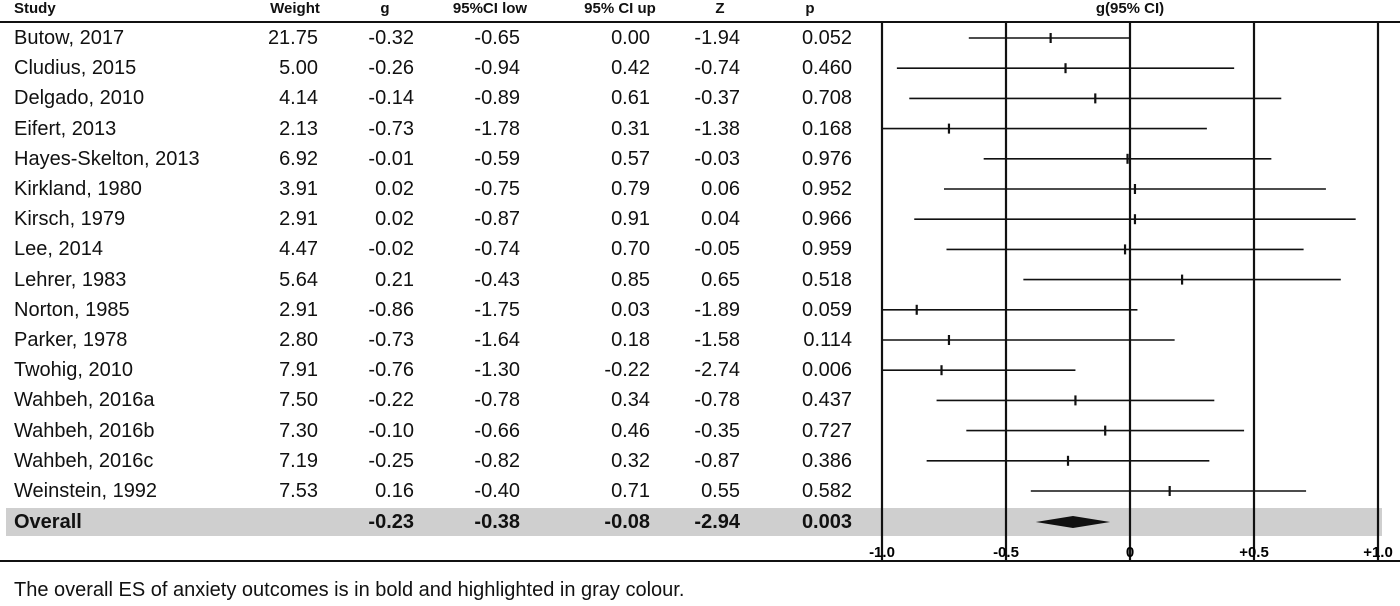 The width and height of the screenshot is (1400, 606). Describe the element at coordinates (298, 68) in the screenshot. I see `weight-cell: 5.00` at that location.